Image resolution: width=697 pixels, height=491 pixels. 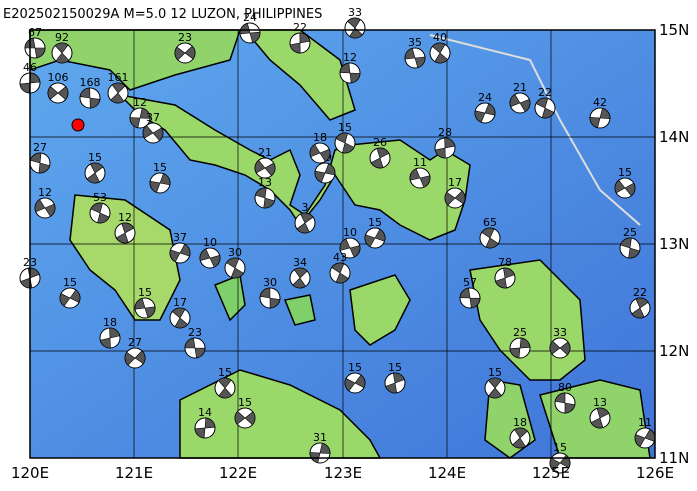 What do you see at coordinates (300, 262) in the screenshot?
I see `depth-label: 34` at bounding box center [300, 262].